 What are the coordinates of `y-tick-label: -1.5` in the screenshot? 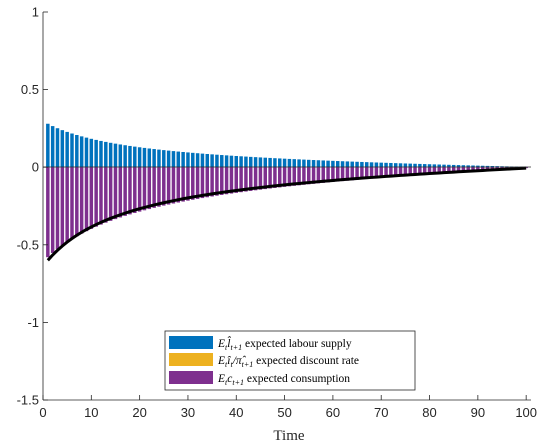 It's located at (28, 400).